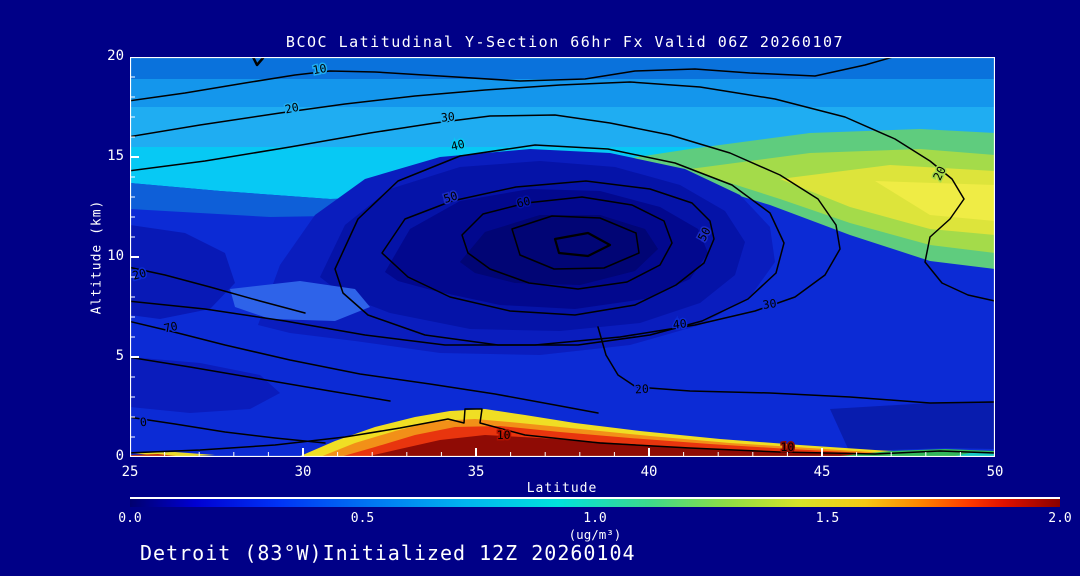 The height and width of the screenshot is (576, 1080). What do you see at coordinates (143, 422) in the screenshot?
I see `contour-label-0: 0` at bounding box center [143, 422].